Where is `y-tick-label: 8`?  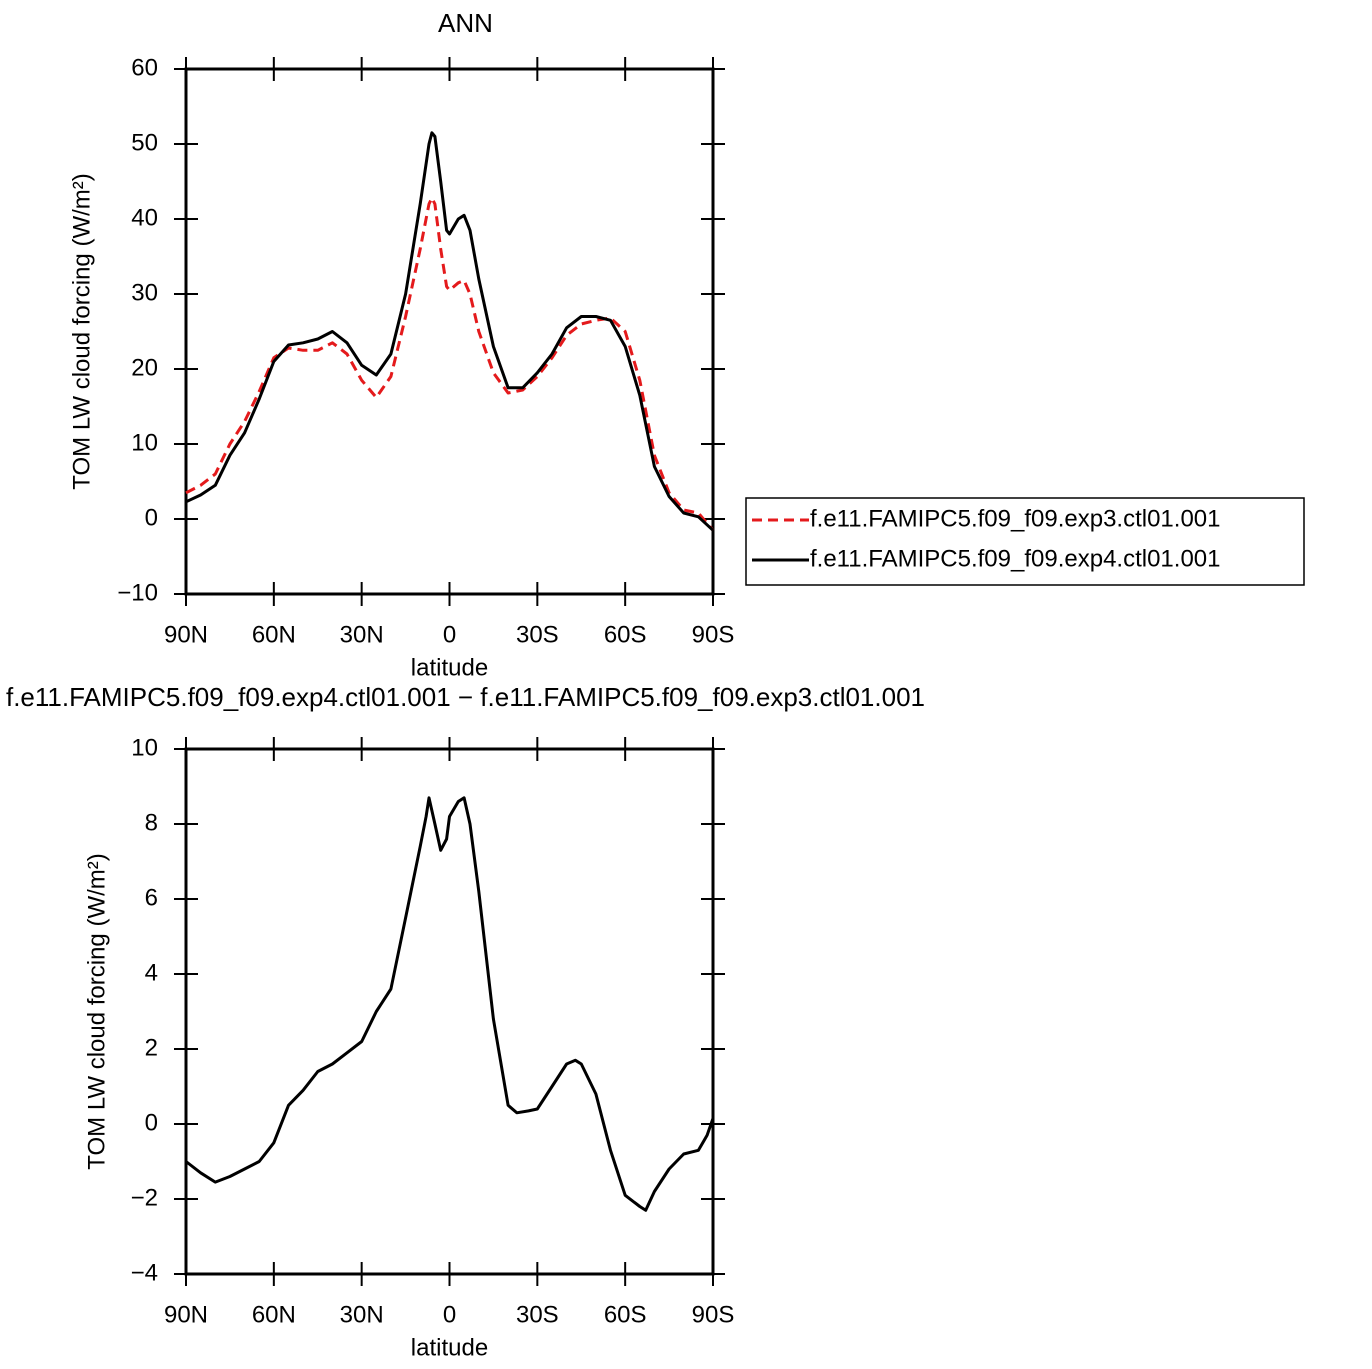 y-tick-label: 8 is located at coordinates (151, 822).